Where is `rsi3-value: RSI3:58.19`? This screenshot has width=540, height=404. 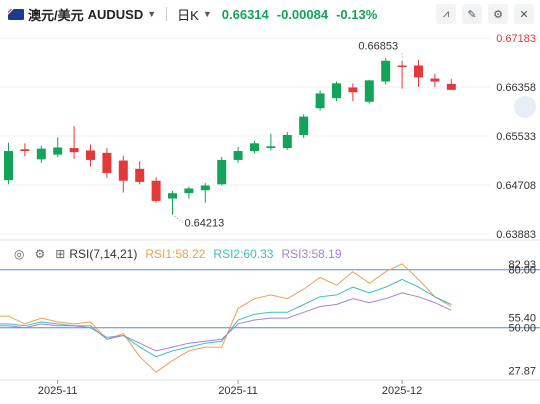
rsi3-value: RSI3:58.19 is located at coordinates (311, 254).